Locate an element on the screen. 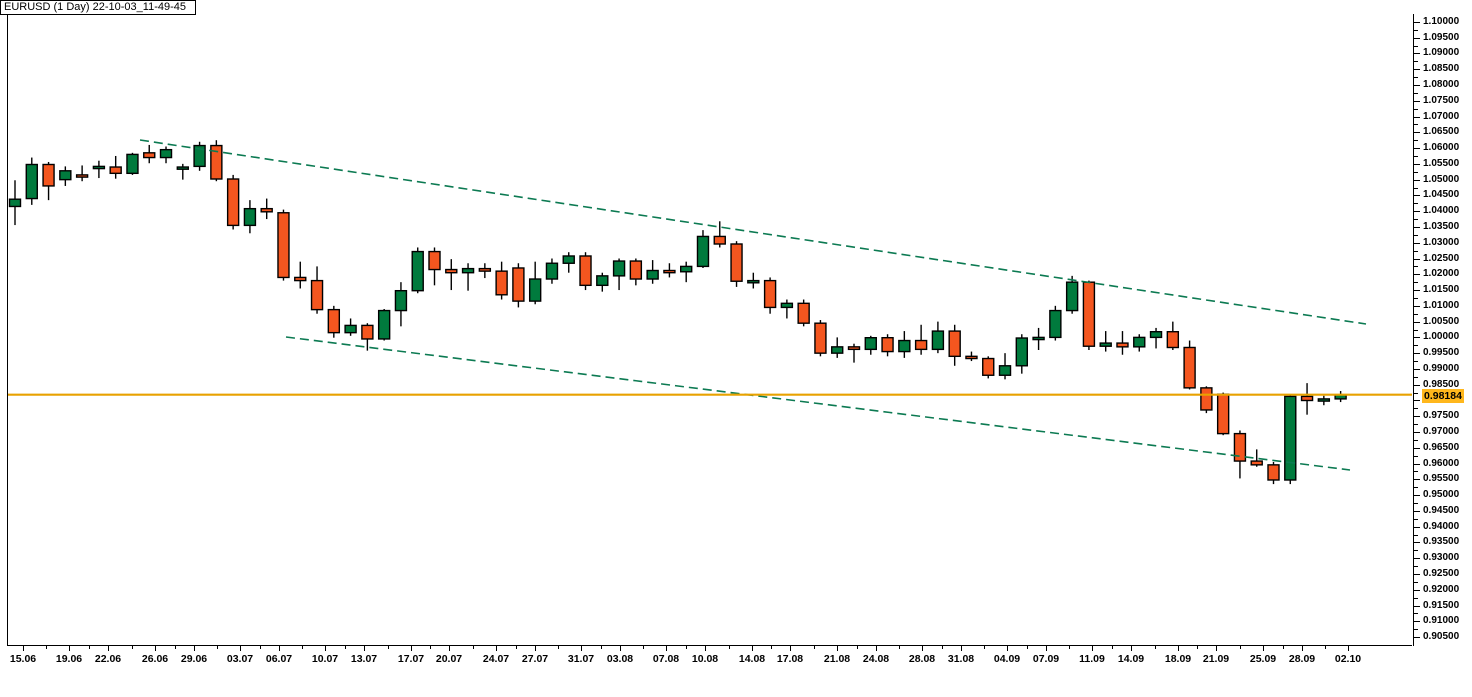 Image resolution: width=1472 pixels, height=697 pixels. time-axis-label: 03.07 is located at coordinates (240, 659).